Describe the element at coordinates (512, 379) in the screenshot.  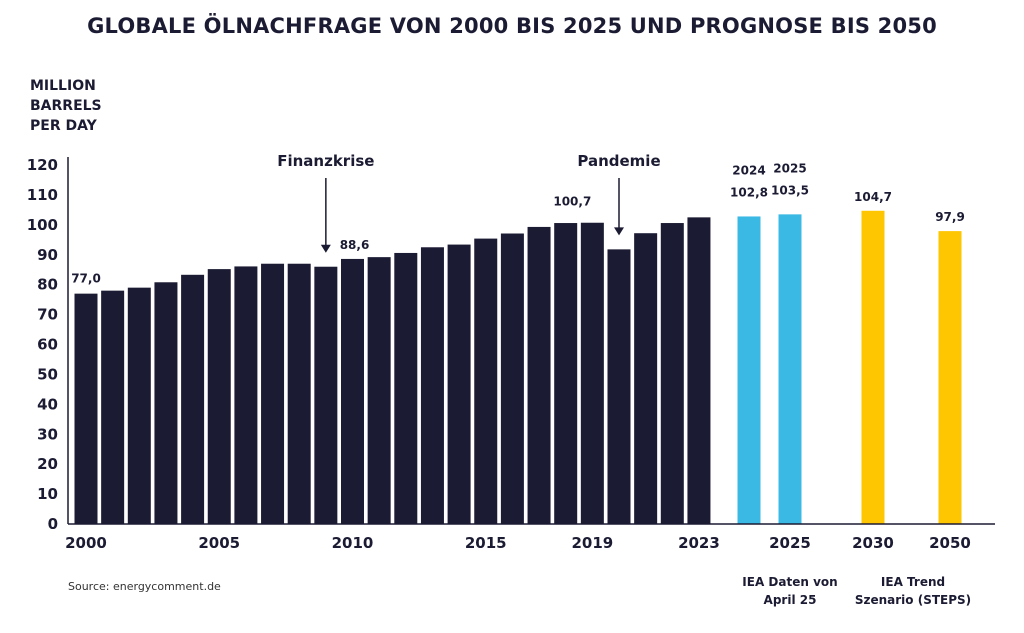
I see `bar-2016` at that location.